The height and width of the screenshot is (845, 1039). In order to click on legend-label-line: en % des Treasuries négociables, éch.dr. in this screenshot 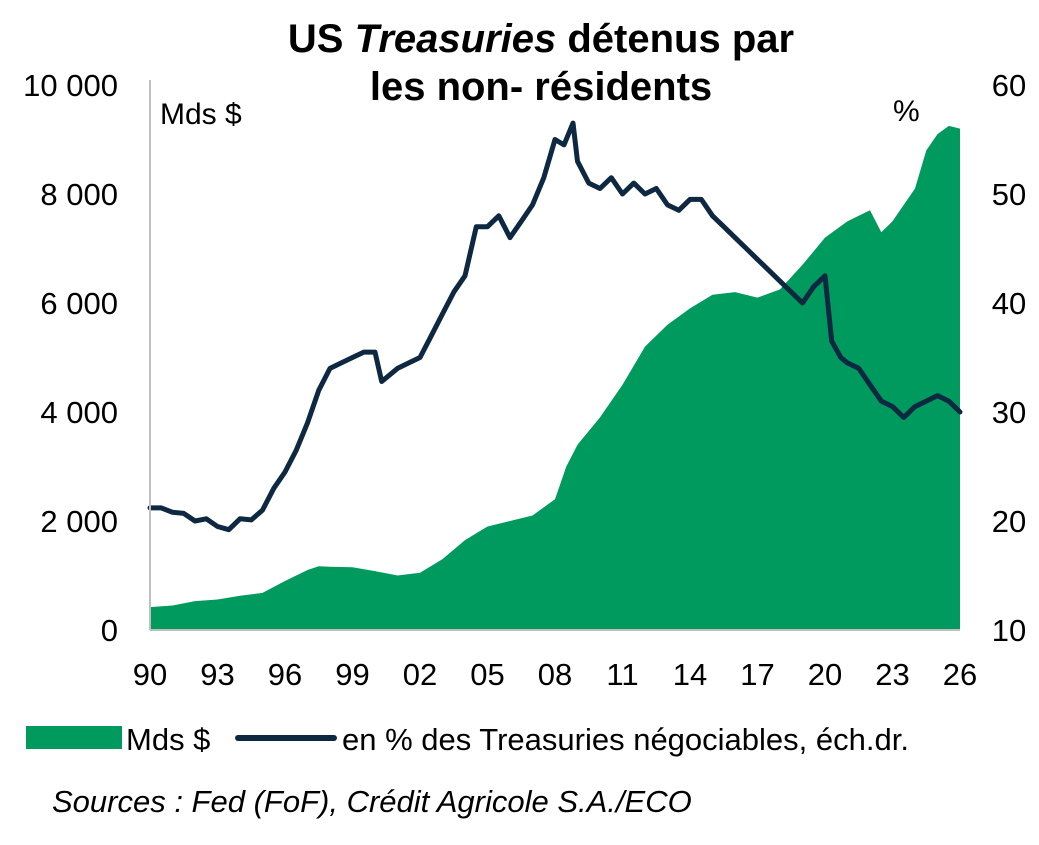, I will do `click(625, 739)`.